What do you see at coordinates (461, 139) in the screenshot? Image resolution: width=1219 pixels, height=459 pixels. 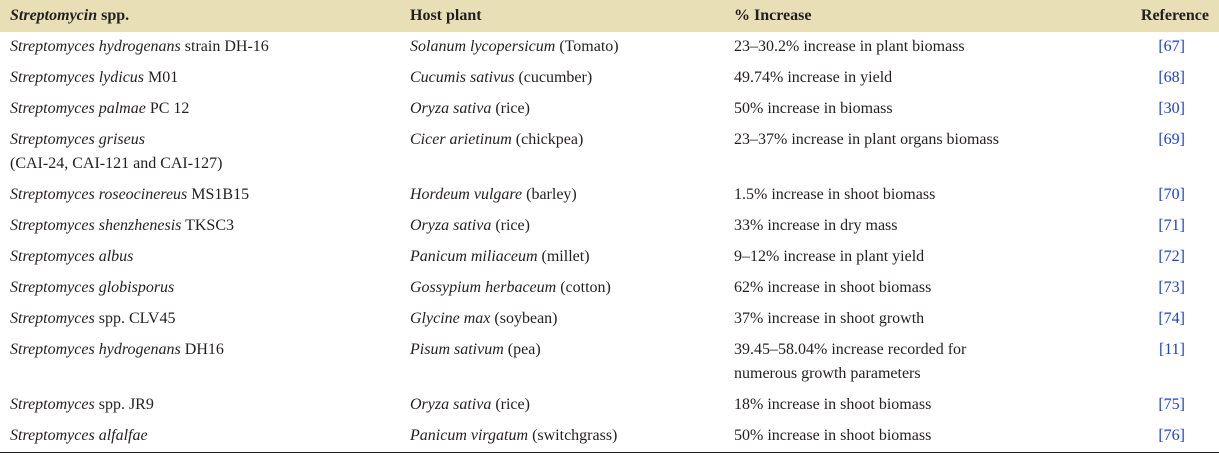 I see `host-scientific-name: Cicer arietinum` at bounding box center [461, 139].